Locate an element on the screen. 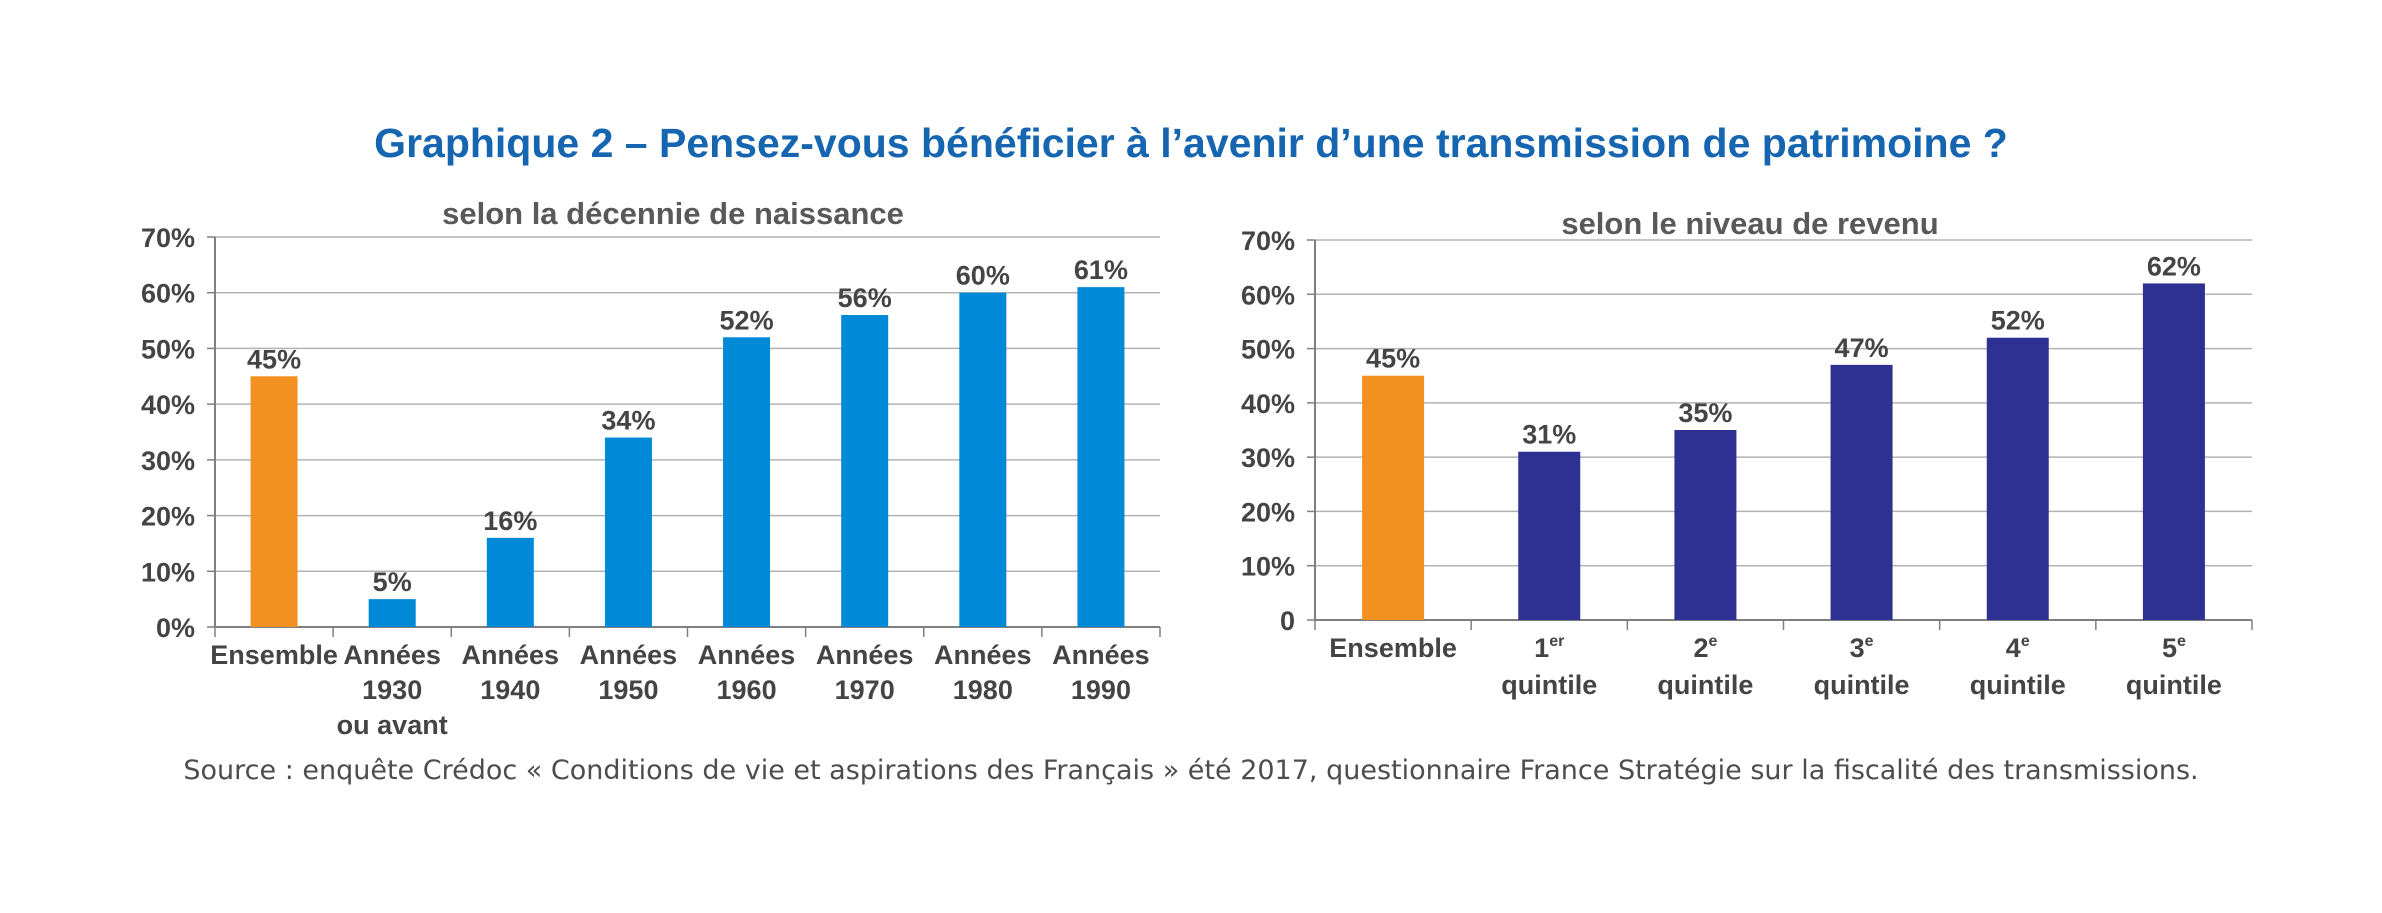  category-label: 1990 is located at coordinates (1101, 690).